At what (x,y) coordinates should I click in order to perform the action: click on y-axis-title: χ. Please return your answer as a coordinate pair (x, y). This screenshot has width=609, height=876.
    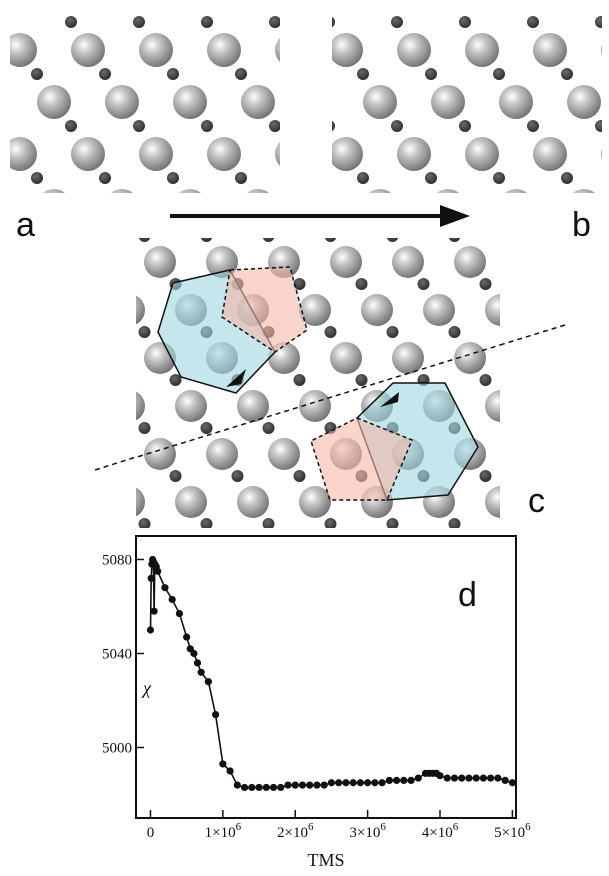
    Looking at the image, I should click on (146, 688).